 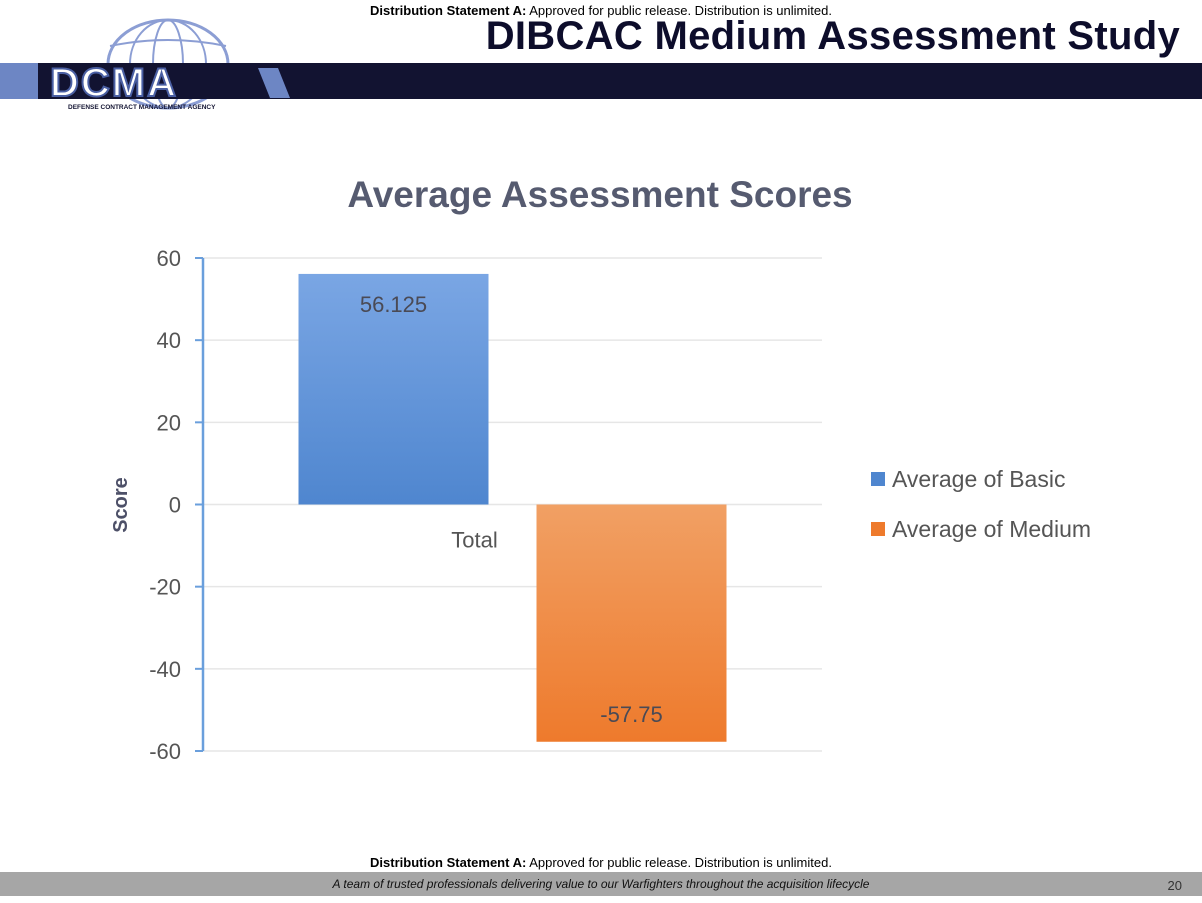 I want to click on y-tick-label: 0, so click(x=175, y=505).